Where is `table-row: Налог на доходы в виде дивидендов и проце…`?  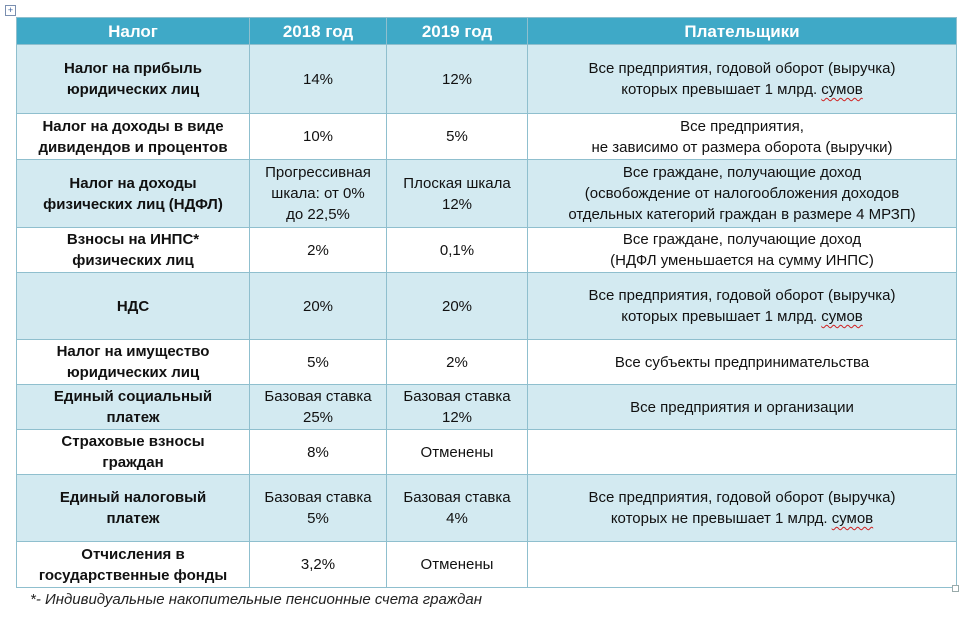 table-row: Налог на доходы в виде дивидендов и проце… is located at coordinates (486, 136).